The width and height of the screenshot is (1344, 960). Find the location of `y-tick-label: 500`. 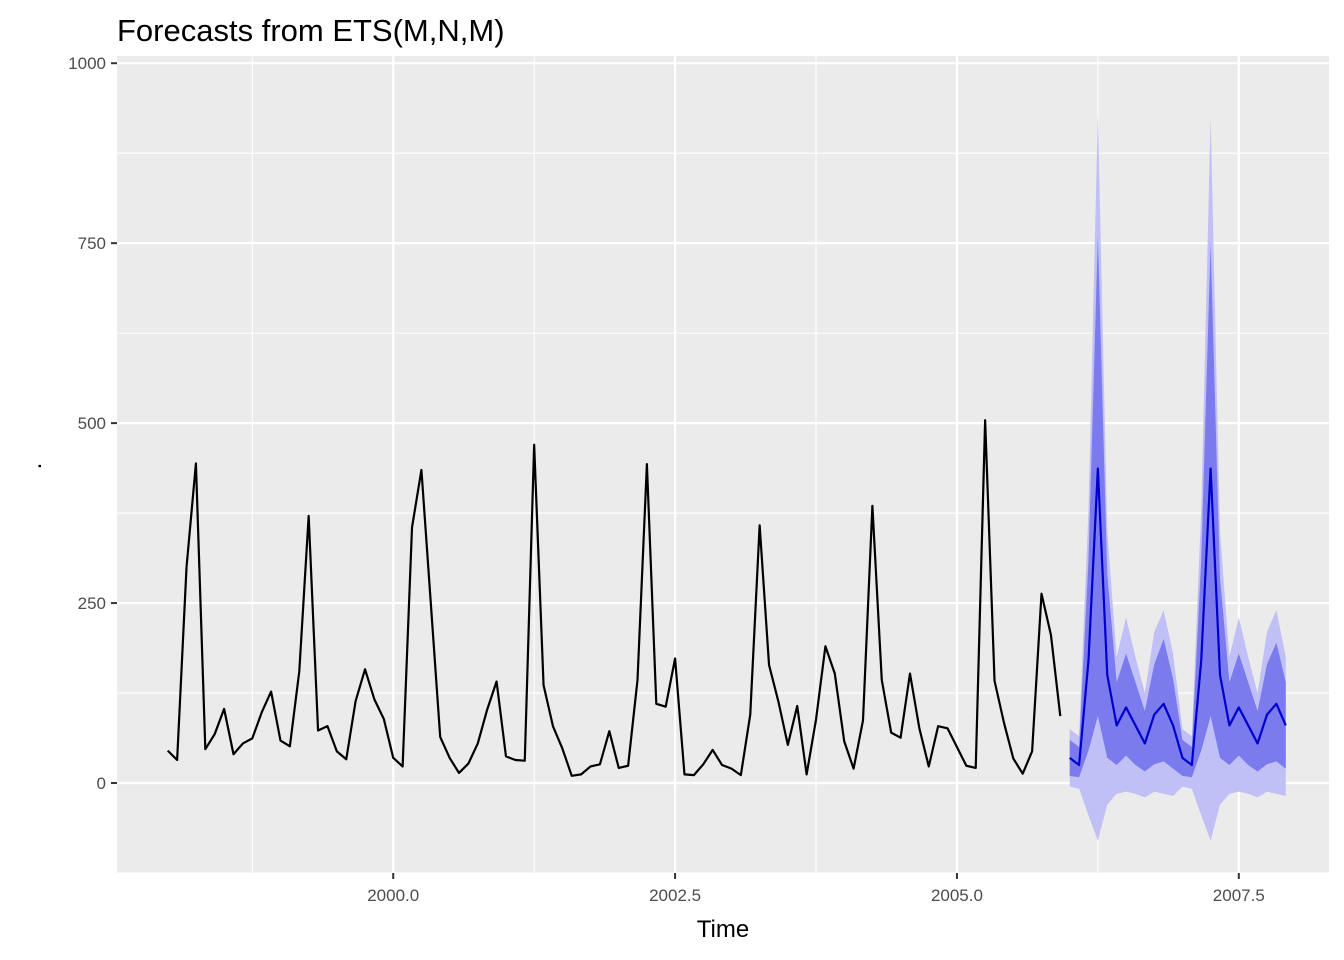

y-tick-label: 500 is located at coordinates (92, 423).